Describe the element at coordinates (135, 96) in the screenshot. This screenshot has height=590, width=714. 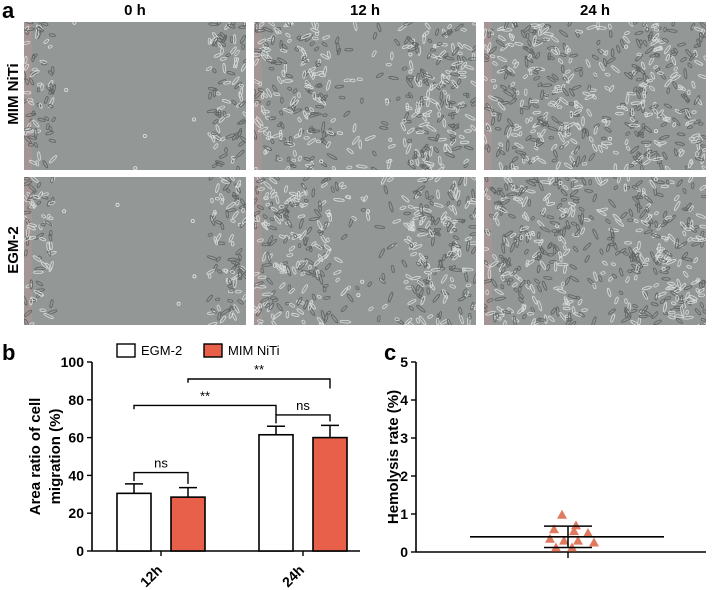
I see `micrograph-mim-niti-0h` at that location.